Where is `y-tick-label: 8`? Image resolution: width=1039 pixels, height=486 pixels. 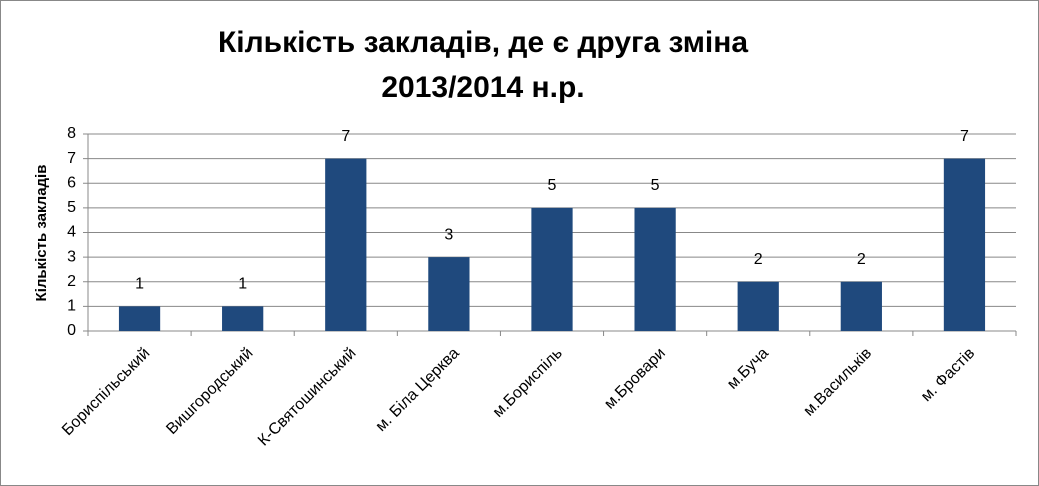 y-tick-label: 8 is located at coordinates (71, 133).